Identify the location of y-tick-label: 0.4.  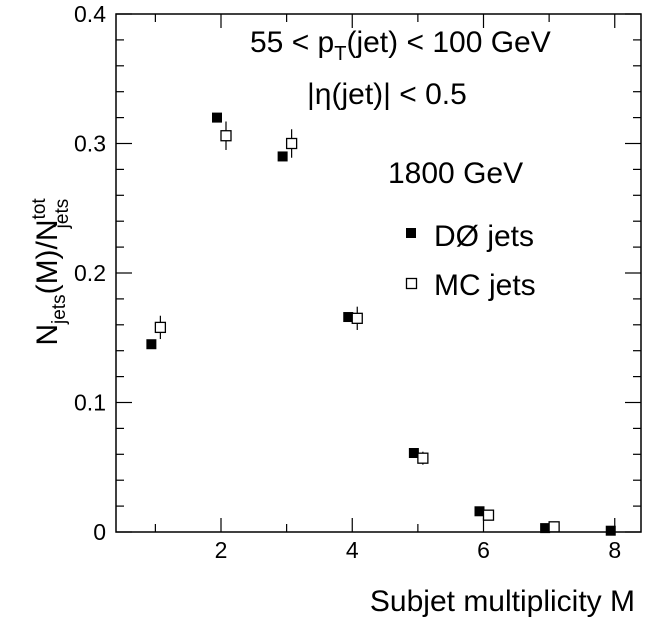
(90, 14).